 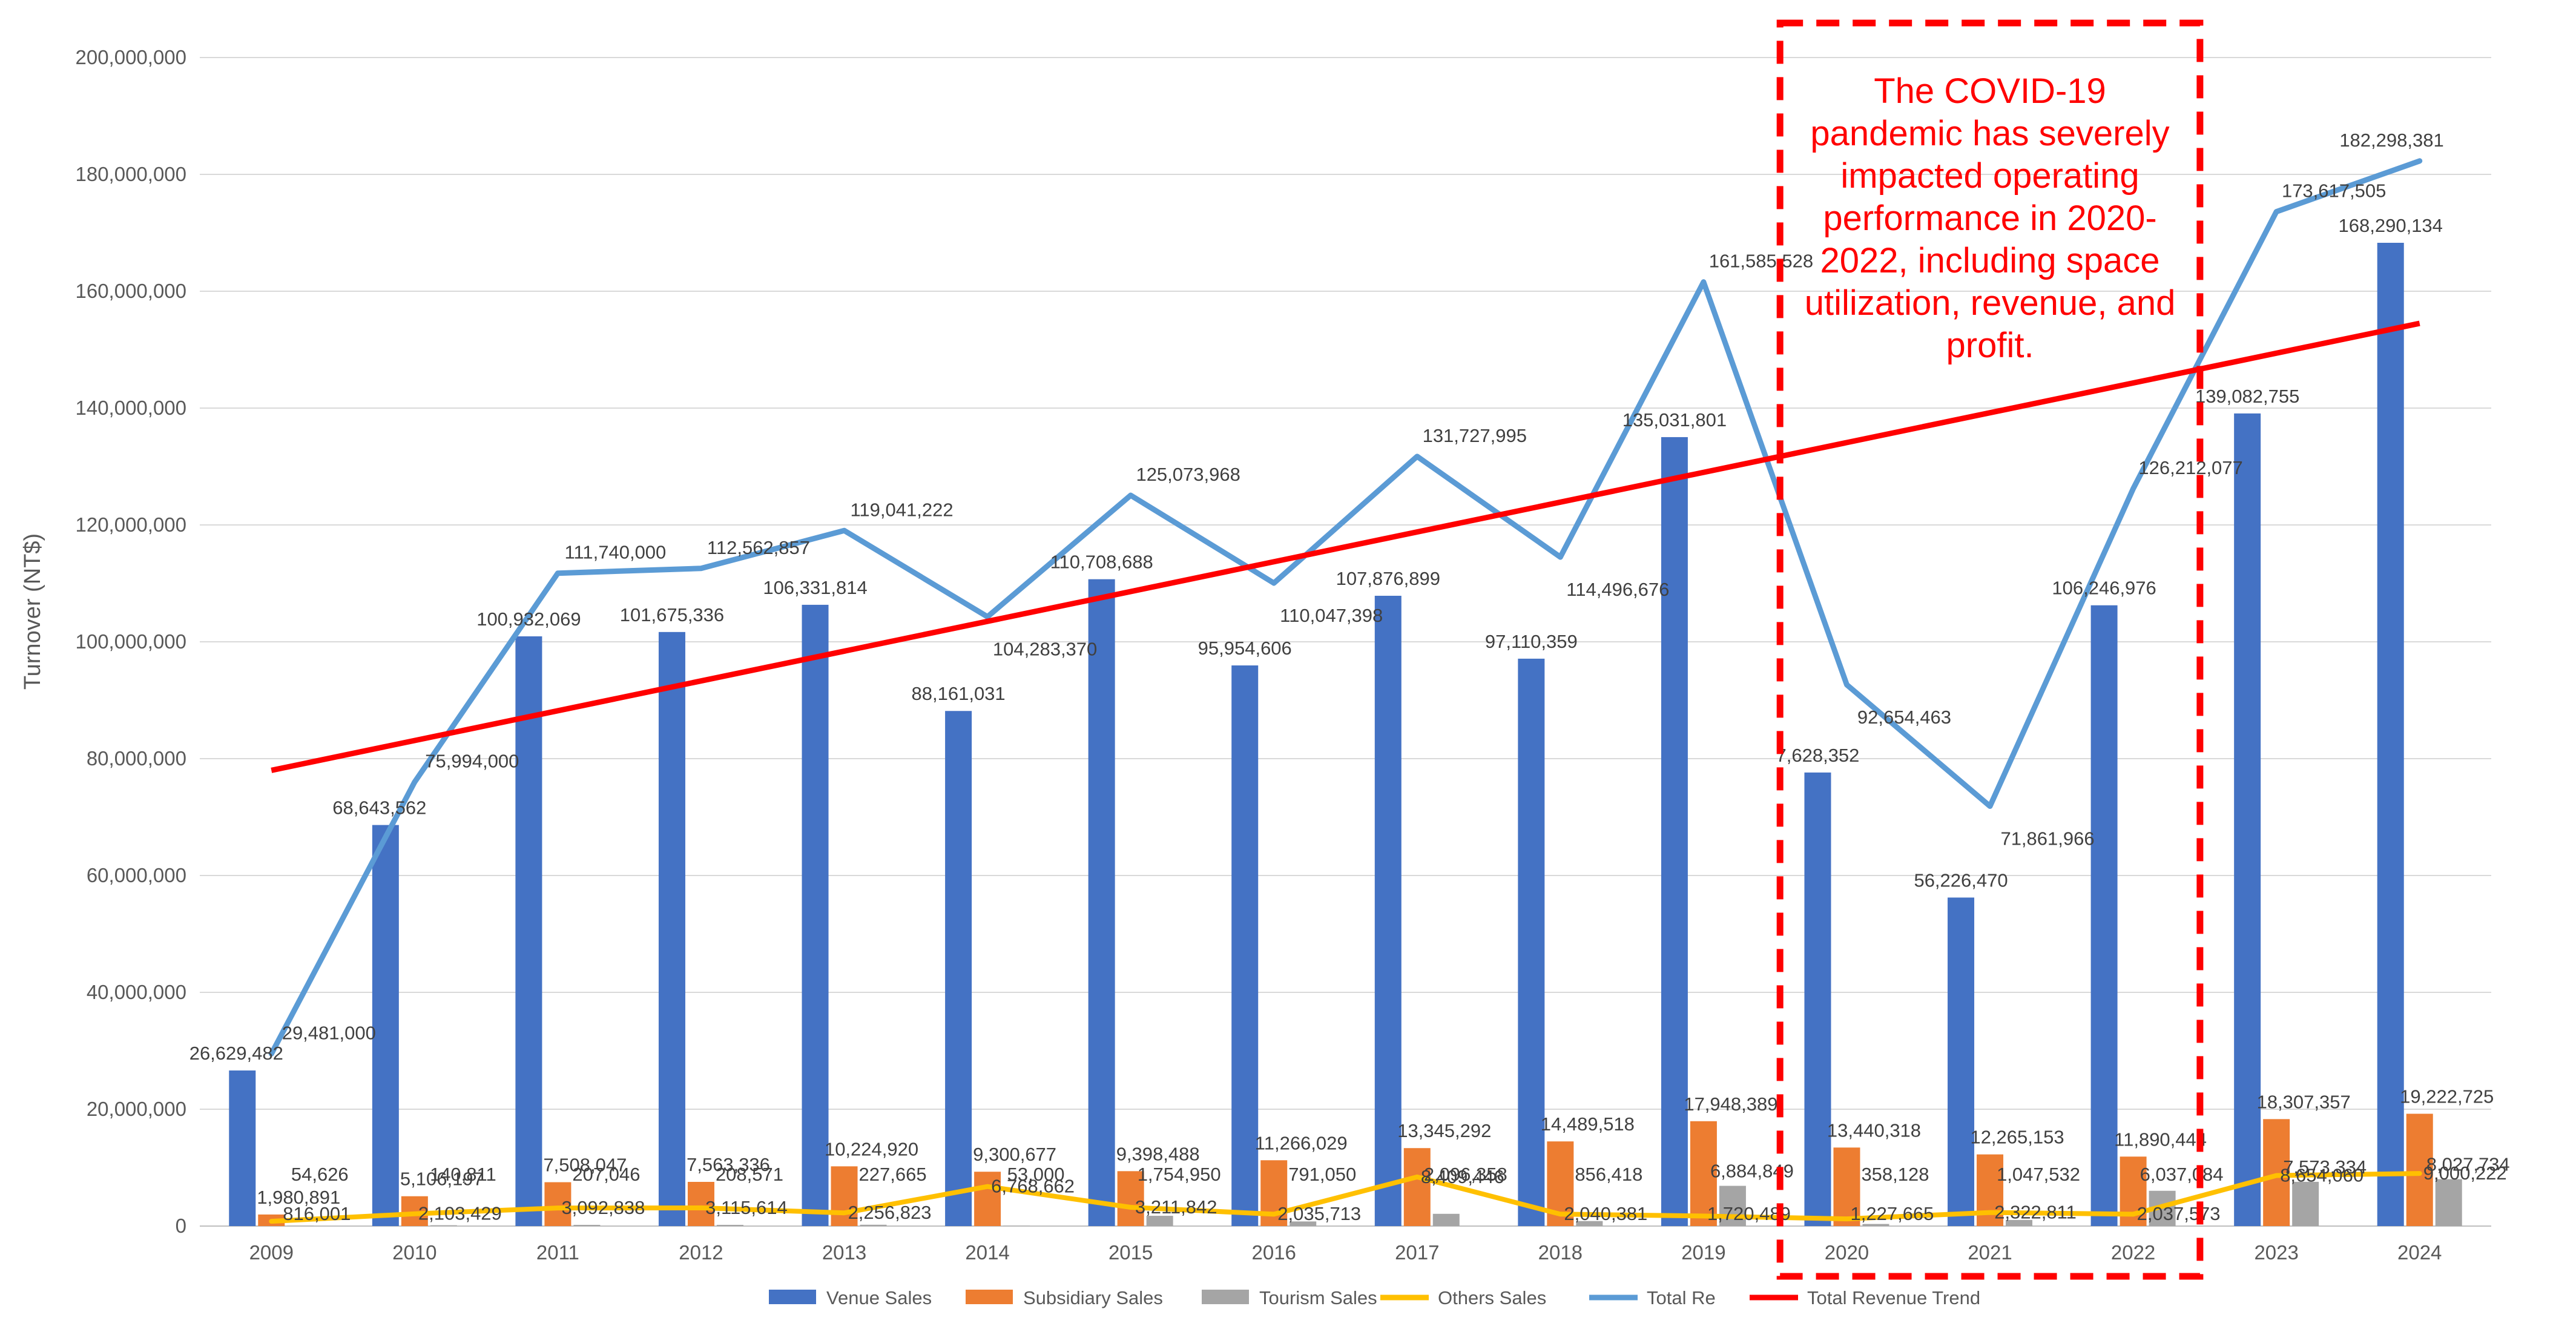 I want to click on data-label: 2,096,358, so click(x=1465, y=1174).